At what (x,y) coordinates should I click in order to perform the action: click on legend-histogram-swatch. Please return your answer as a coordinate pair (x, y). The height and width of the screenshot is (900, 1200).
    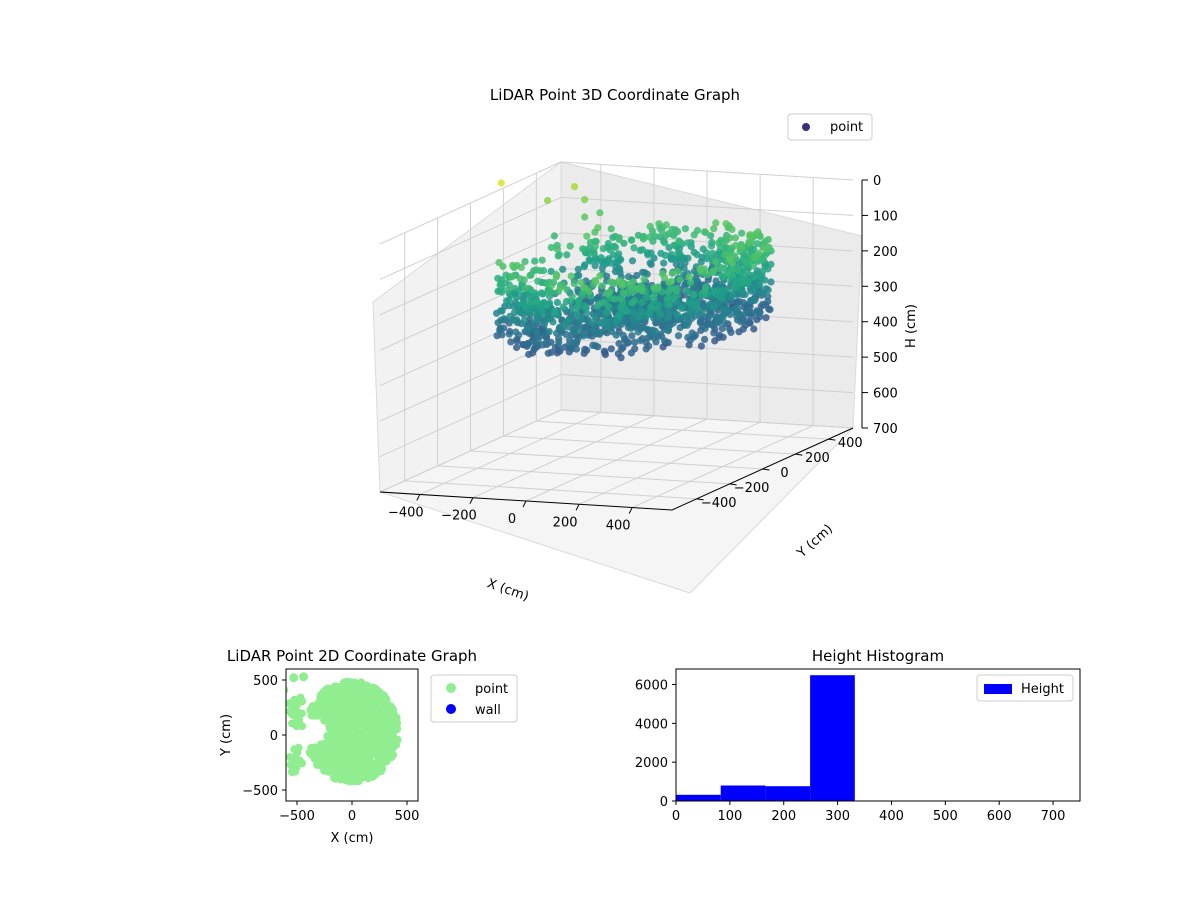
    Looking at the image, I should click on (998, 689).